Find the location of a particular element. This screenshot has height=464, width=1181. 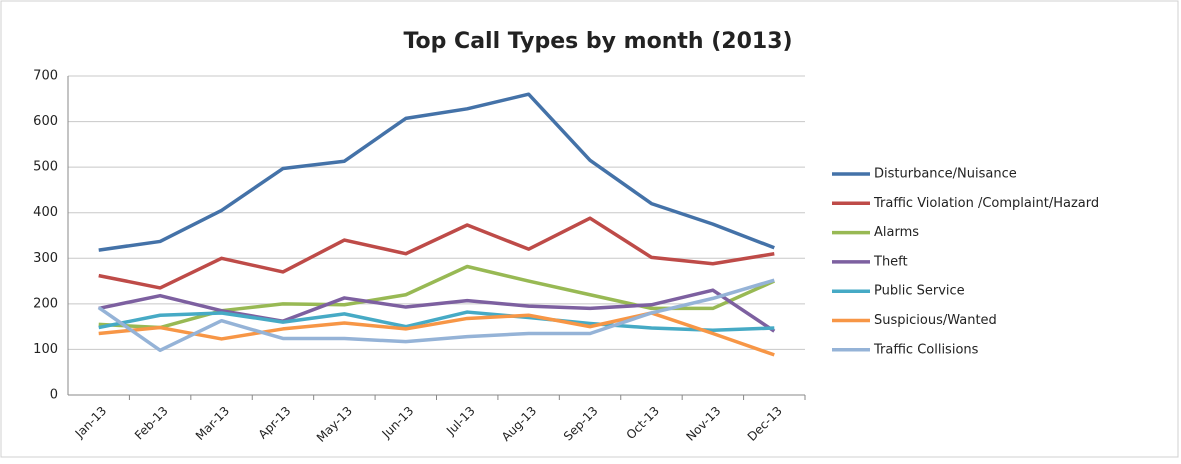

legend-label: Theft is located at coordinates (890, 261).